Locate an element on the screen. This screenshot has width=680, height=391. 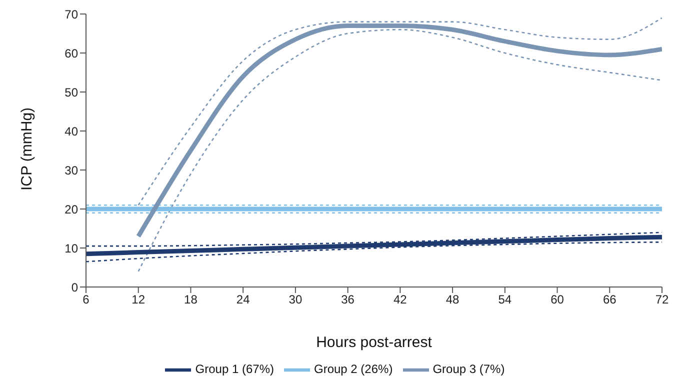
legend-label: Group 2 (26%) is located at coordinates (353, 369).